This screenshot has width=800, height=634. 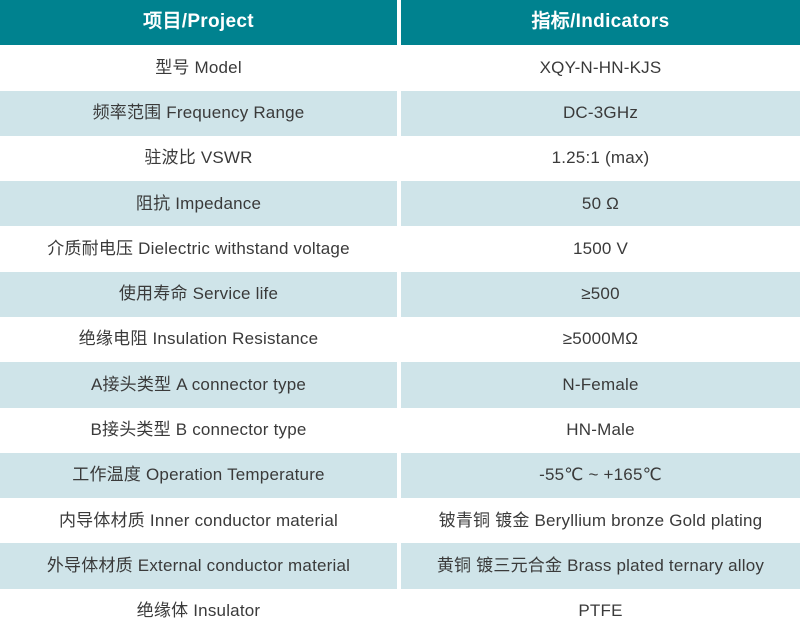 What do you see at coordinates (600, 475) in the screenshot?
I see `indicator-cell: -55℃ ~ +165℃` at bounding box center [600, 475].